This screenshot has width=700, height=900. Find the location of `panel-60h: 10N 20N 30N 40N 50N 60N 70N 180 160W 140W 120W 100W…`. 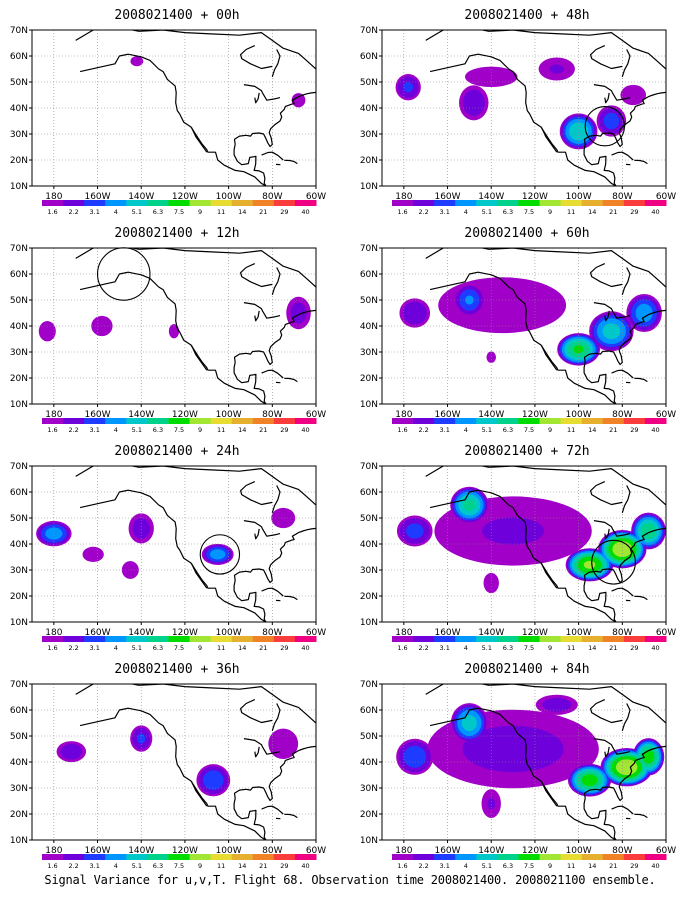

panel-60h: 10N 20N 30N 40N 50N 60N 70N 180 160W 140W 120W 100W… is located at coordinates (525, 327).